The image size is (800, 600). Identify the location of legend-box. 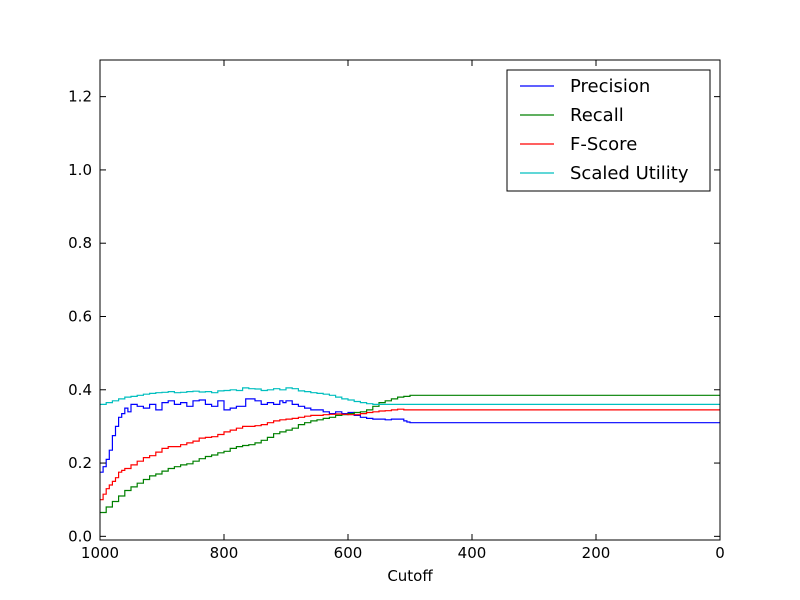
(608, 130).